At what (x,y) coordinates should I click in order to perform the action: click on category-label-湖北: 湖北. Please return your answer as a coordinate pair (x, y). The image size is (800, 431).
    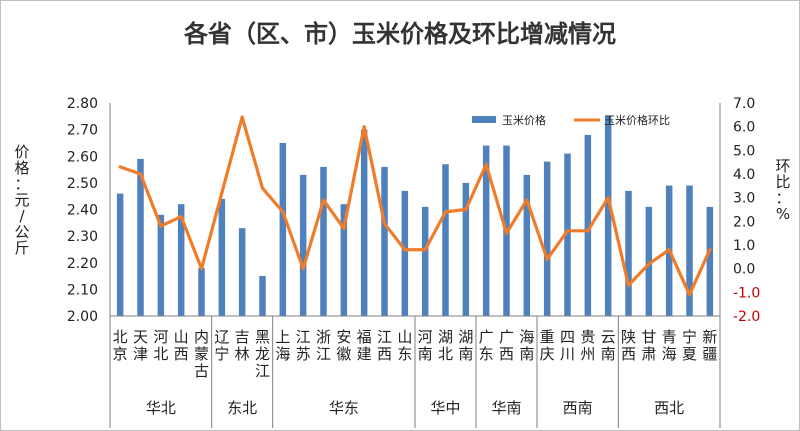
    Looking at the image, I should click on (445, 345).